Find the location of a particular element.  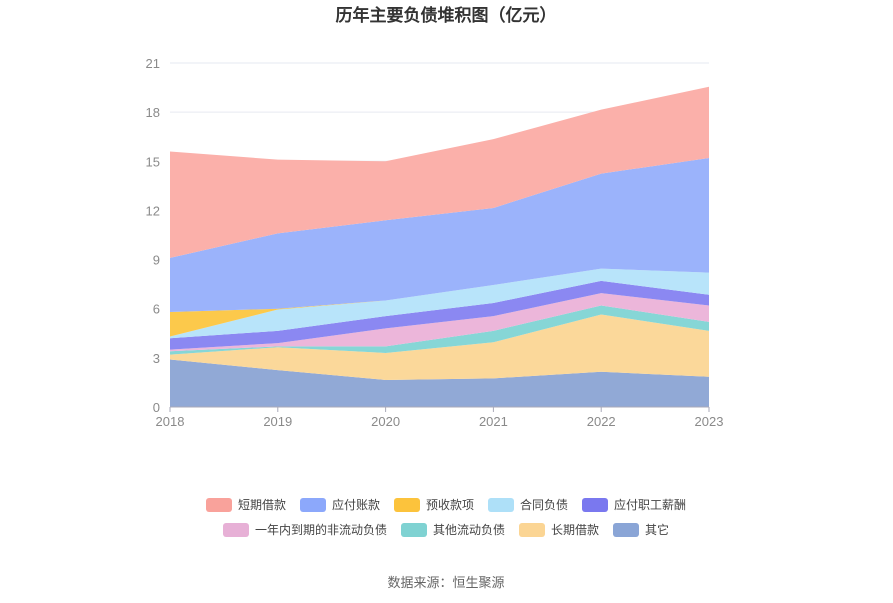

legend-label: 应付职工薪酬 is located at coordinates (650, 504).